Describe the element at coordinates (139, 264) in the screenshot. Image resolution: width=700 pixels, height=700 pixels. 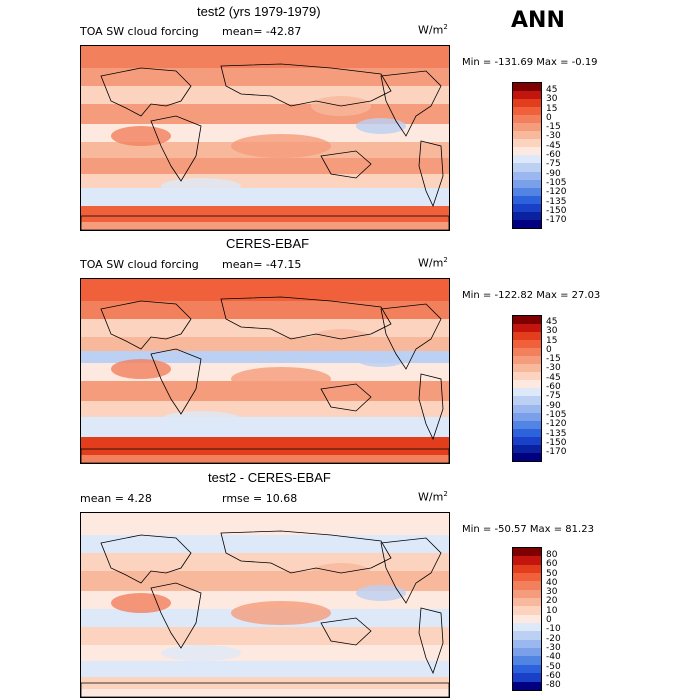
I see `panel-2-field: TOA SW cloud forcing` at that location.